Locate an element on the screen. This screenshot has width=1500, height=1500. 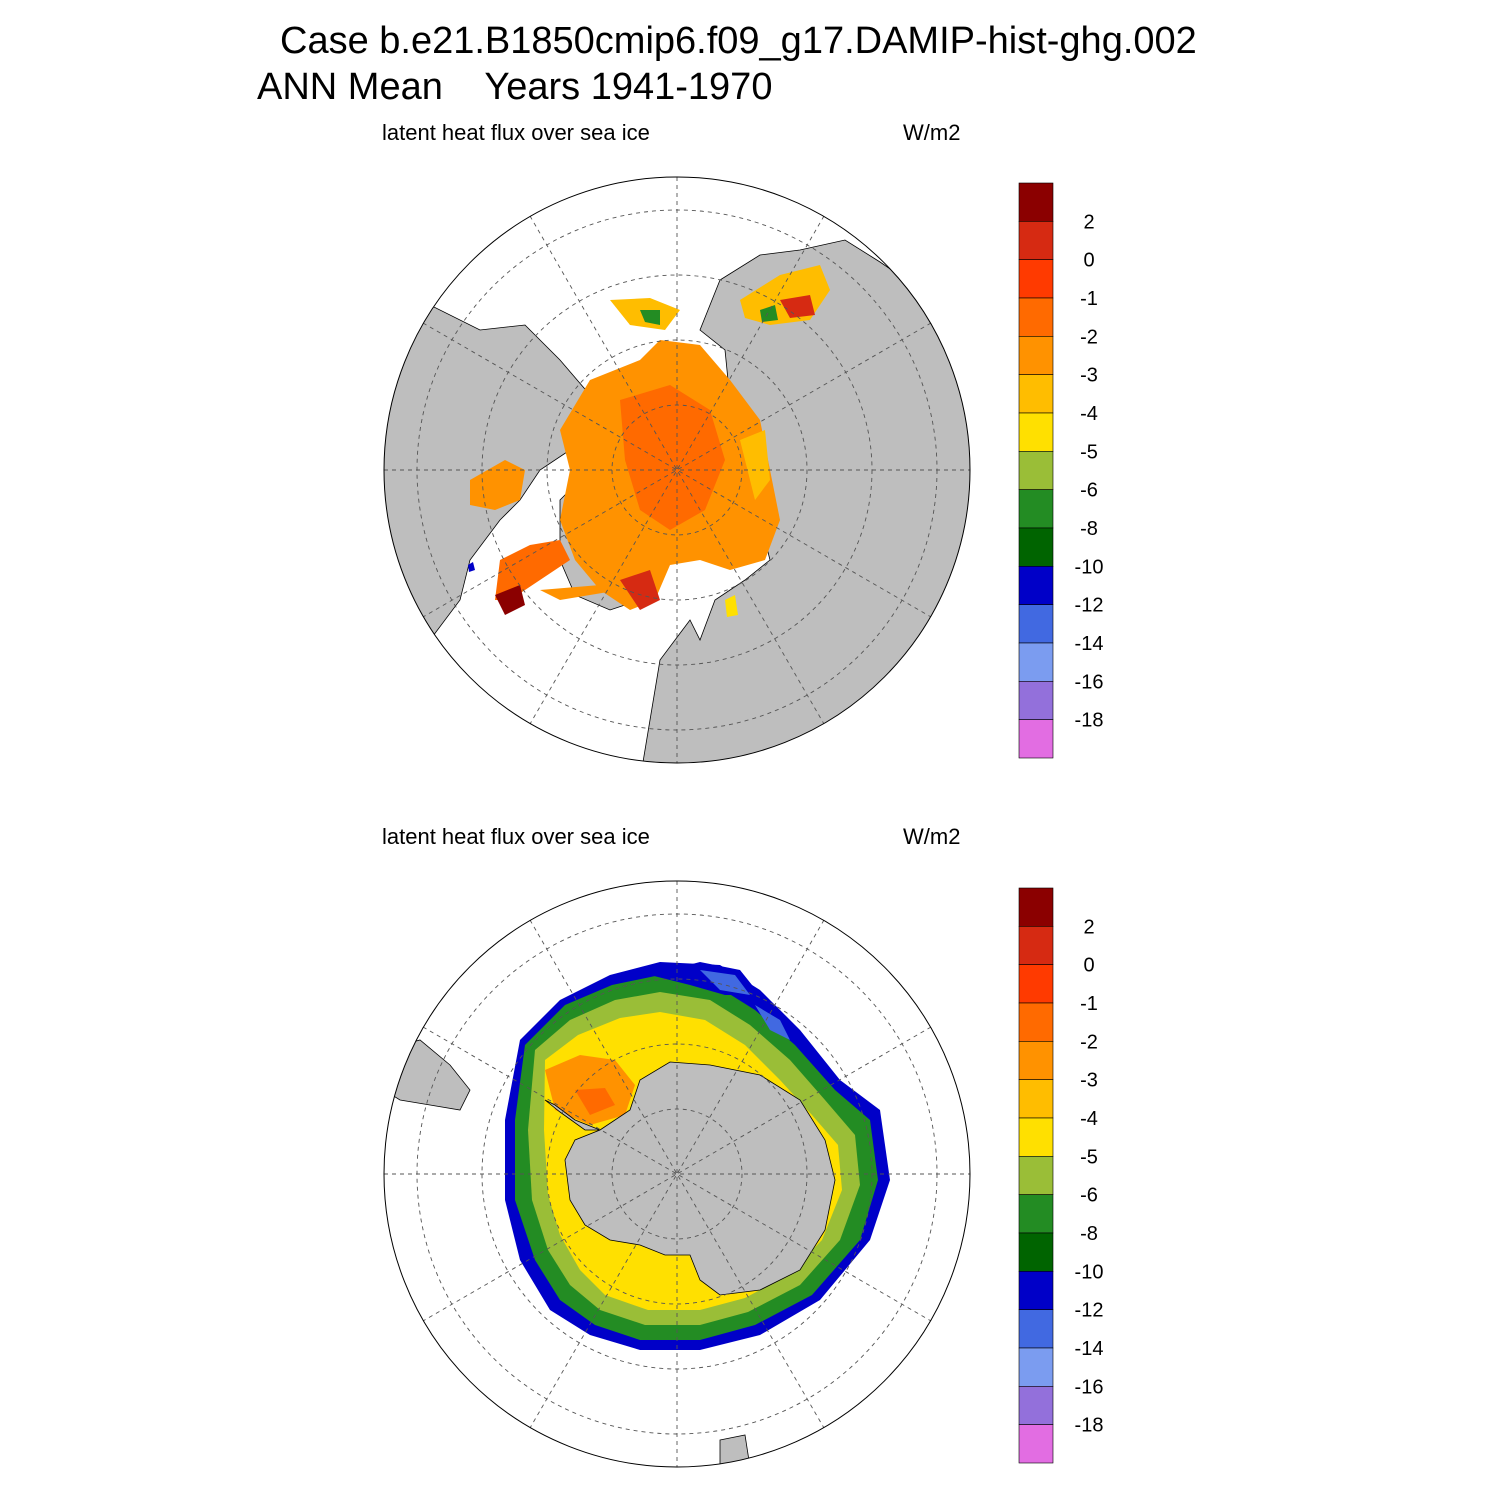
south-colorbar-tick-label: -10 is located at coordinates (1089, 1272).